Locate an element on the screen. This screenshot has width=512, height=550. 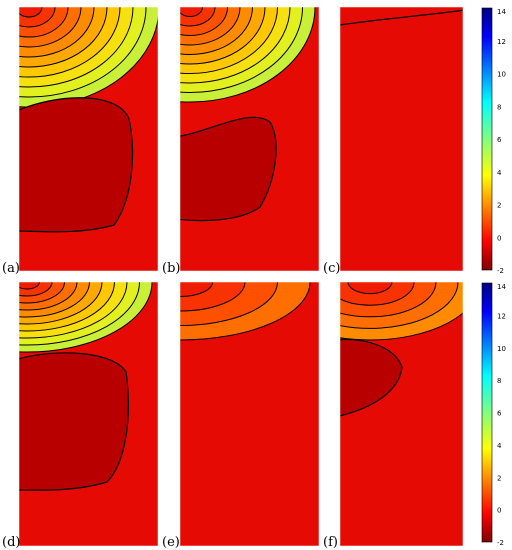
background-field is located at coordinates (401, 139).